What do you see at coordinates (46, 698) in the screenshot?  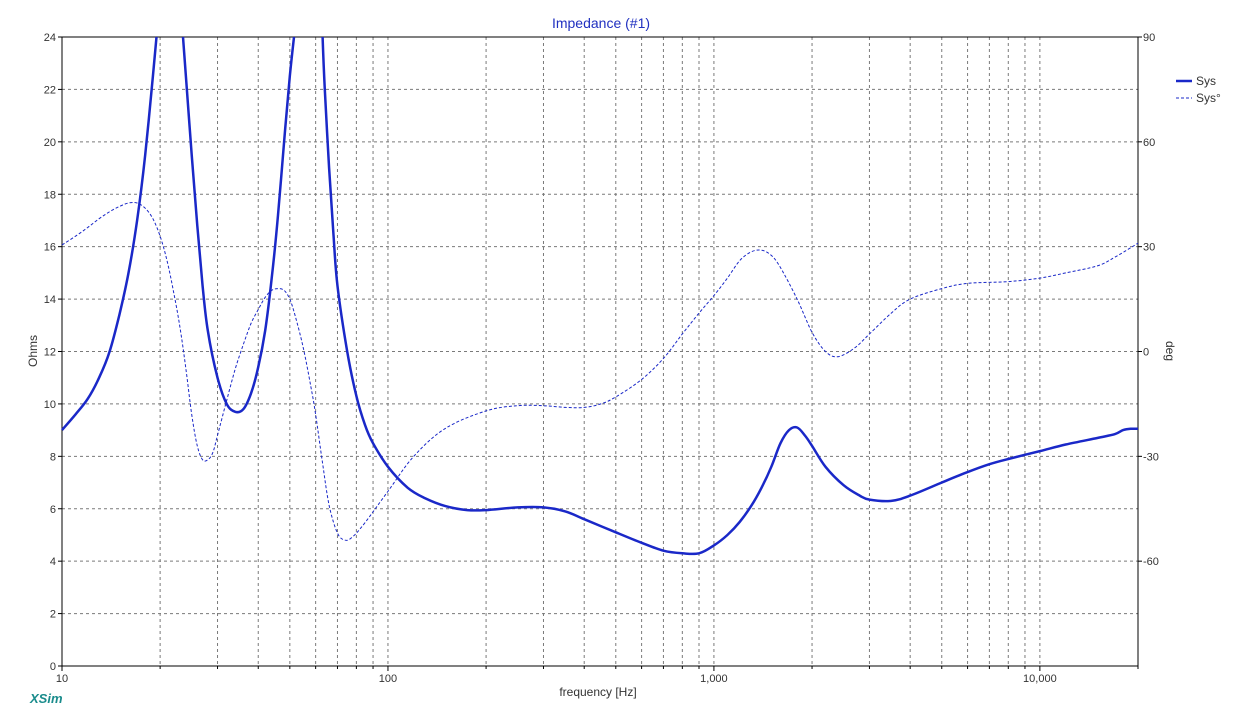 I see `xsim-brand: XSim` at bounding box center [46, 698].